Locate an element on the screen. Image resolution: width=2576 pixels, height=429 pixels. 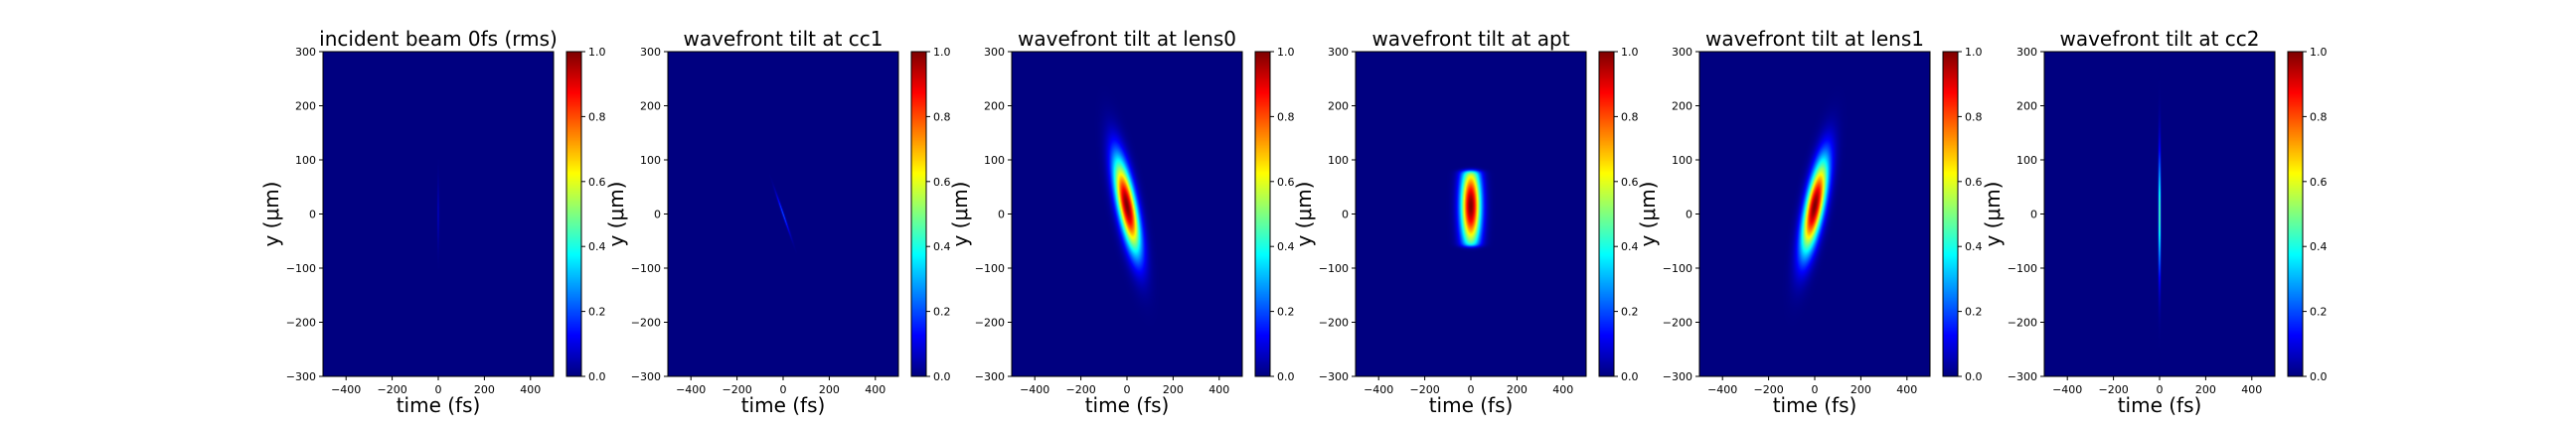
panel-title: wavefront tilt at lens0 is located at coordinates (1127, 39).